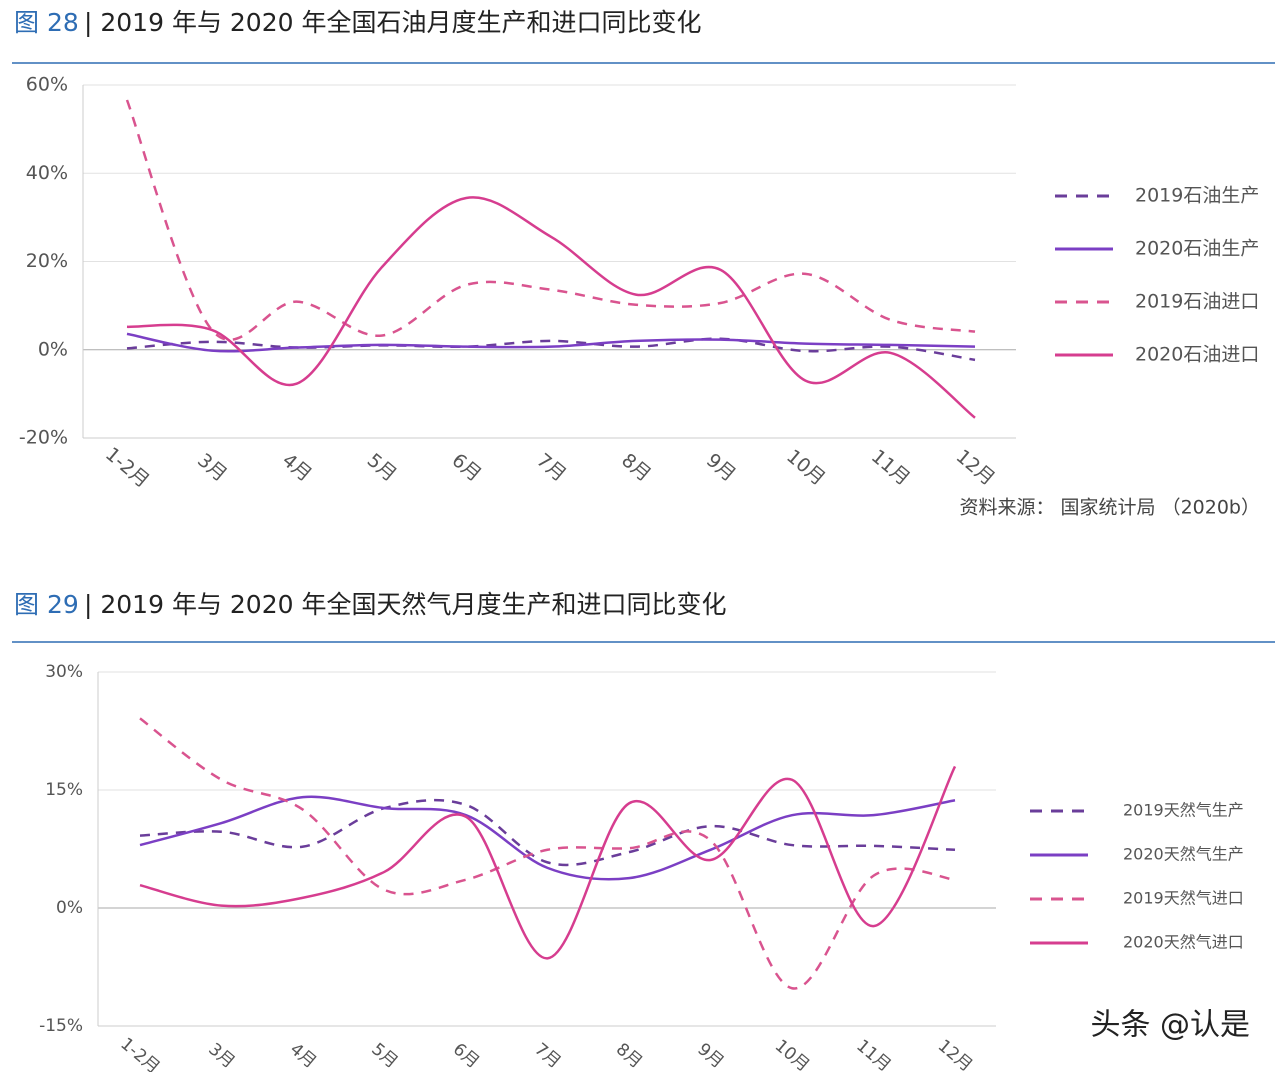  What do you see at coordinates (1183, 854) in the screenshot?
I see `legend-label: 2020天然气生产` at bounding box center [1183, 854].